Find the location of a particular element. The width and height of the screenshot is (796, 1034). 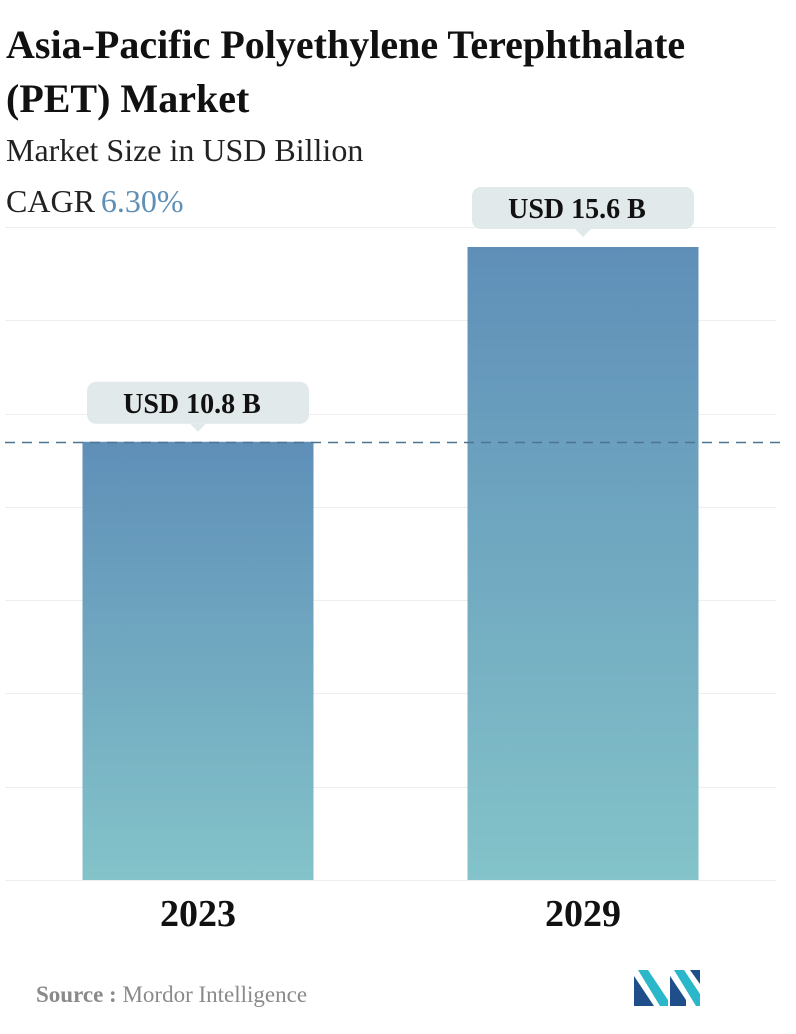

value-callout-2023: USD 10.8 B is located at coordinates (198, 406).